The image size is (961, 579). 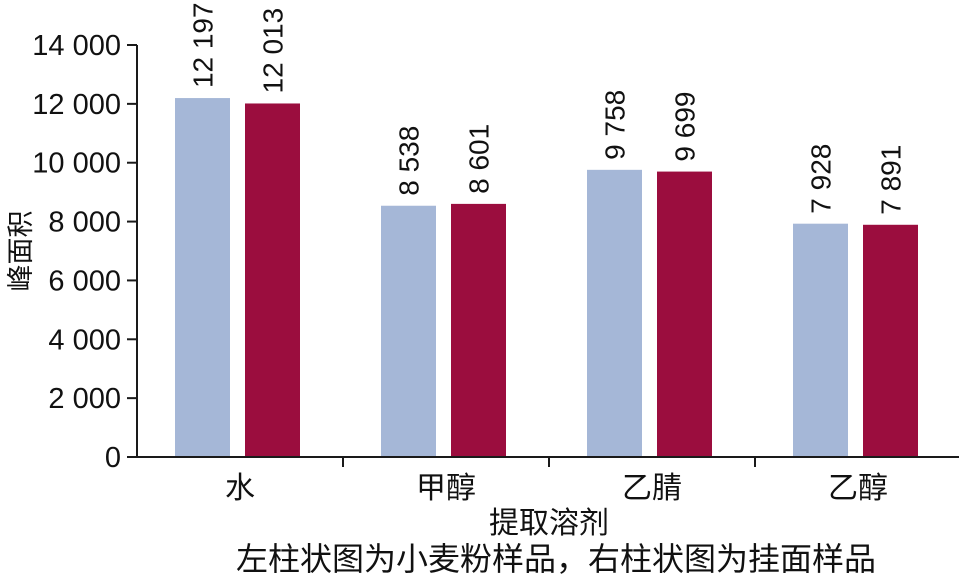 I want to click on y-tick-label: 8 000, so click(x=84, y=223).